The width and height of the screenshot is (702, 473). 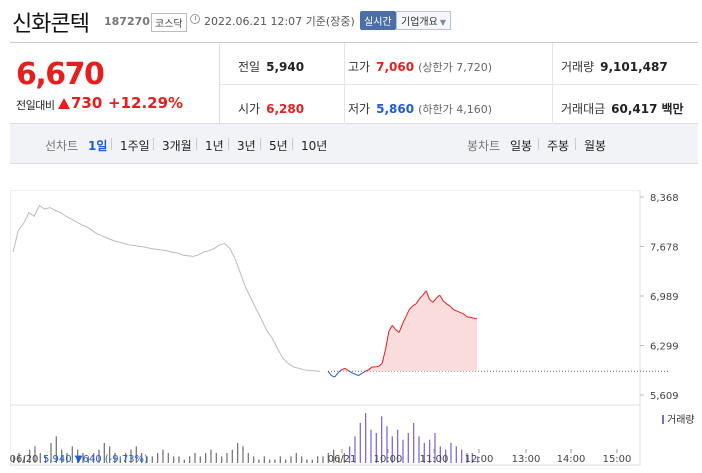 I want to click on tab-1w: 1주일, so click(x=135, y=146).